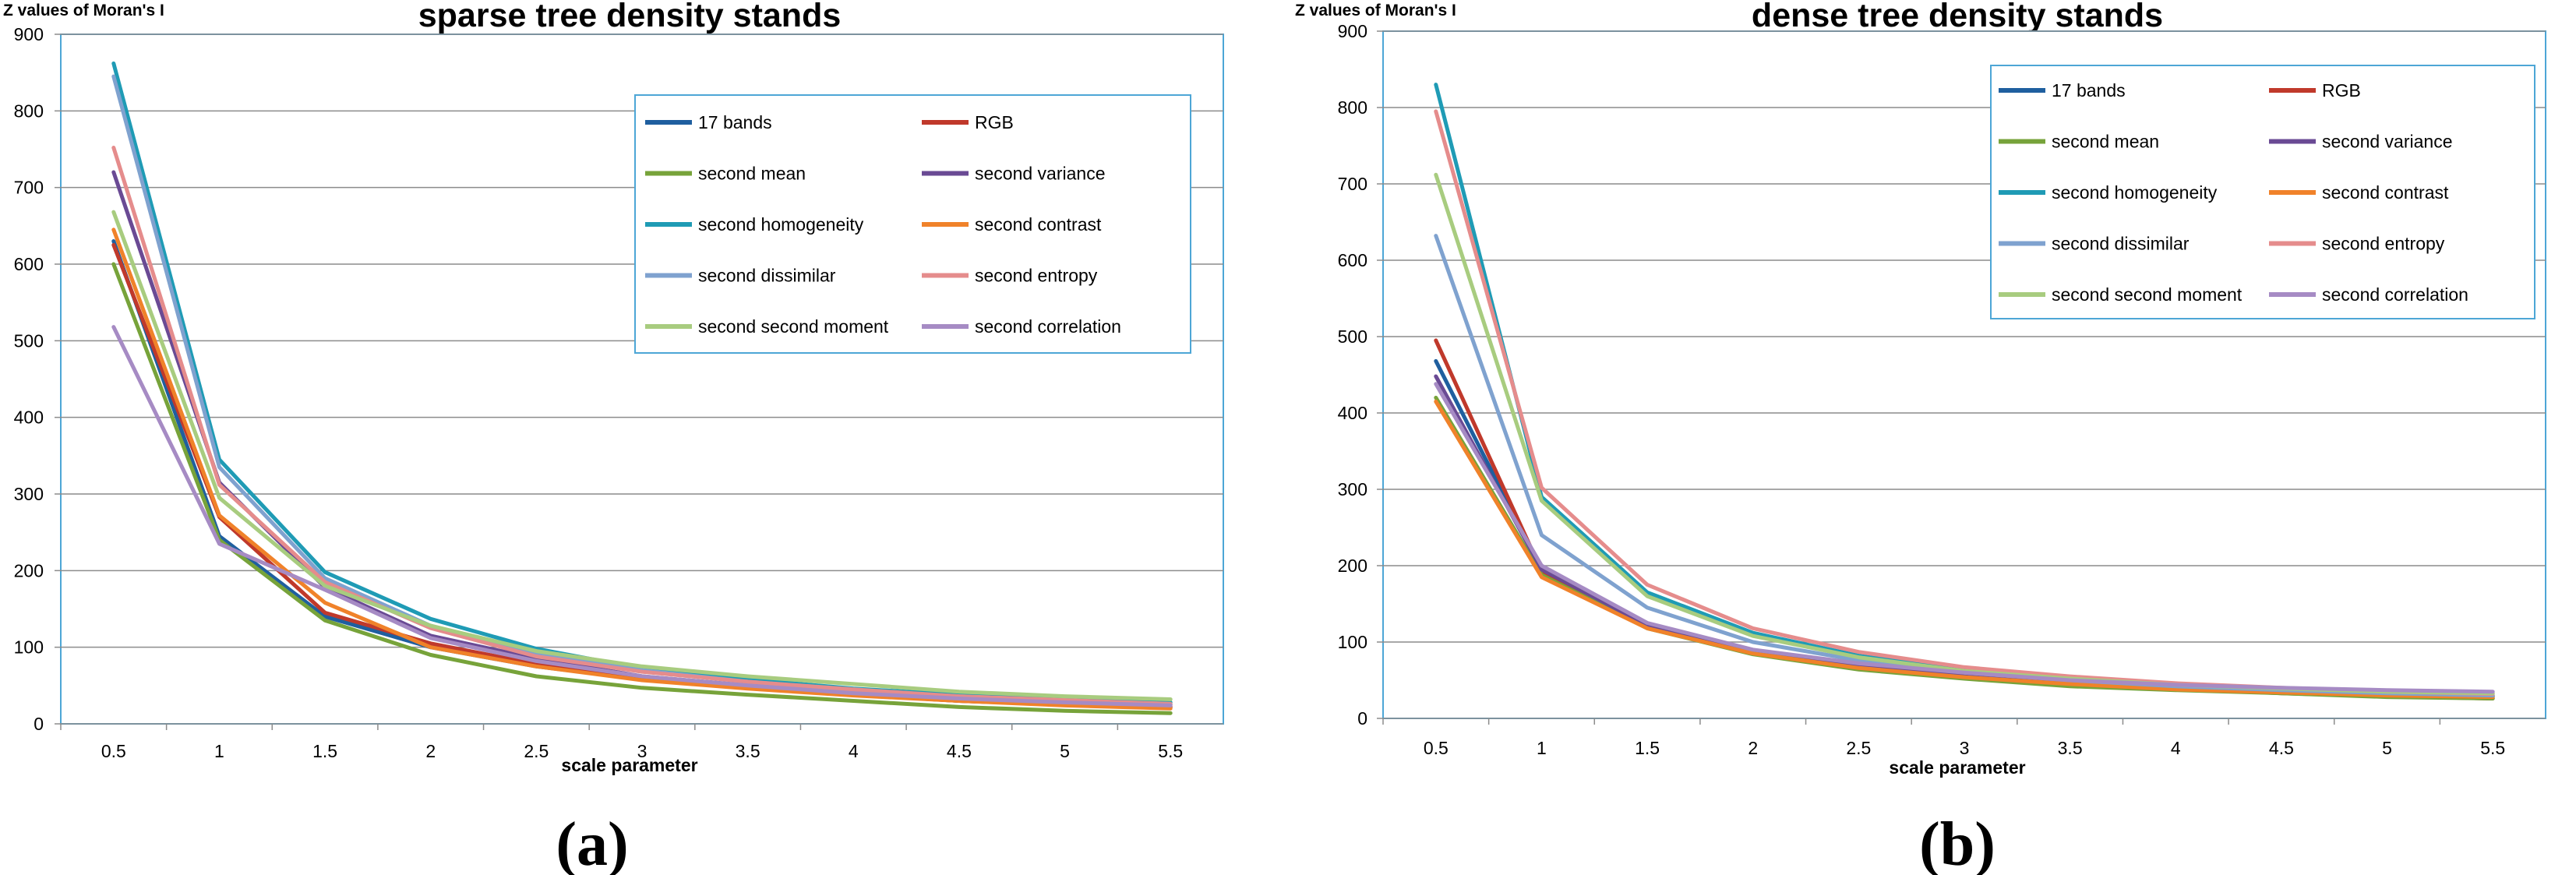  What do you see at coordinates (29, 379) in the screenshot?
I see `chart-a-y-ticks: 0 100 200 300 400 500 600 700 800 900` at bounding box center [29, 379].